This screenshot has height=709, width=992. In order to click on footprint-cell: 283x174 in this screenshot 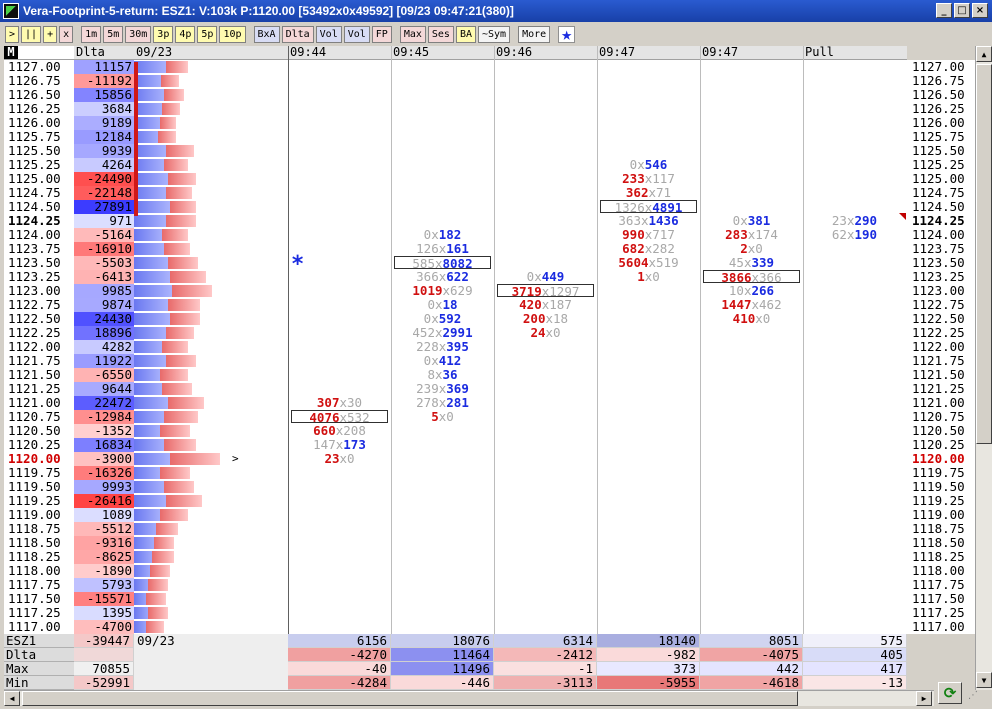, I will do `click(751, 234)`.